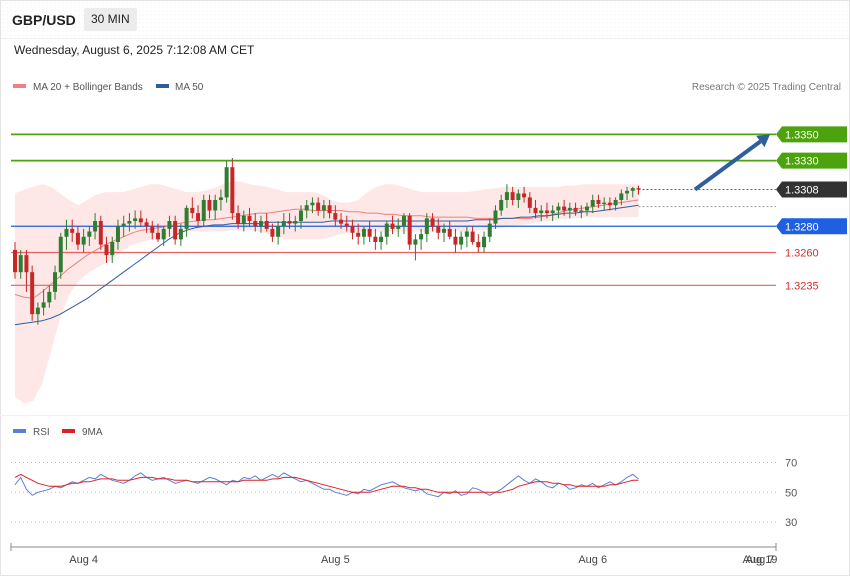 This screenshot has height=576, width=850. I want to click on credit-text: Research © 2025 Trading Central, so click(766, 87).